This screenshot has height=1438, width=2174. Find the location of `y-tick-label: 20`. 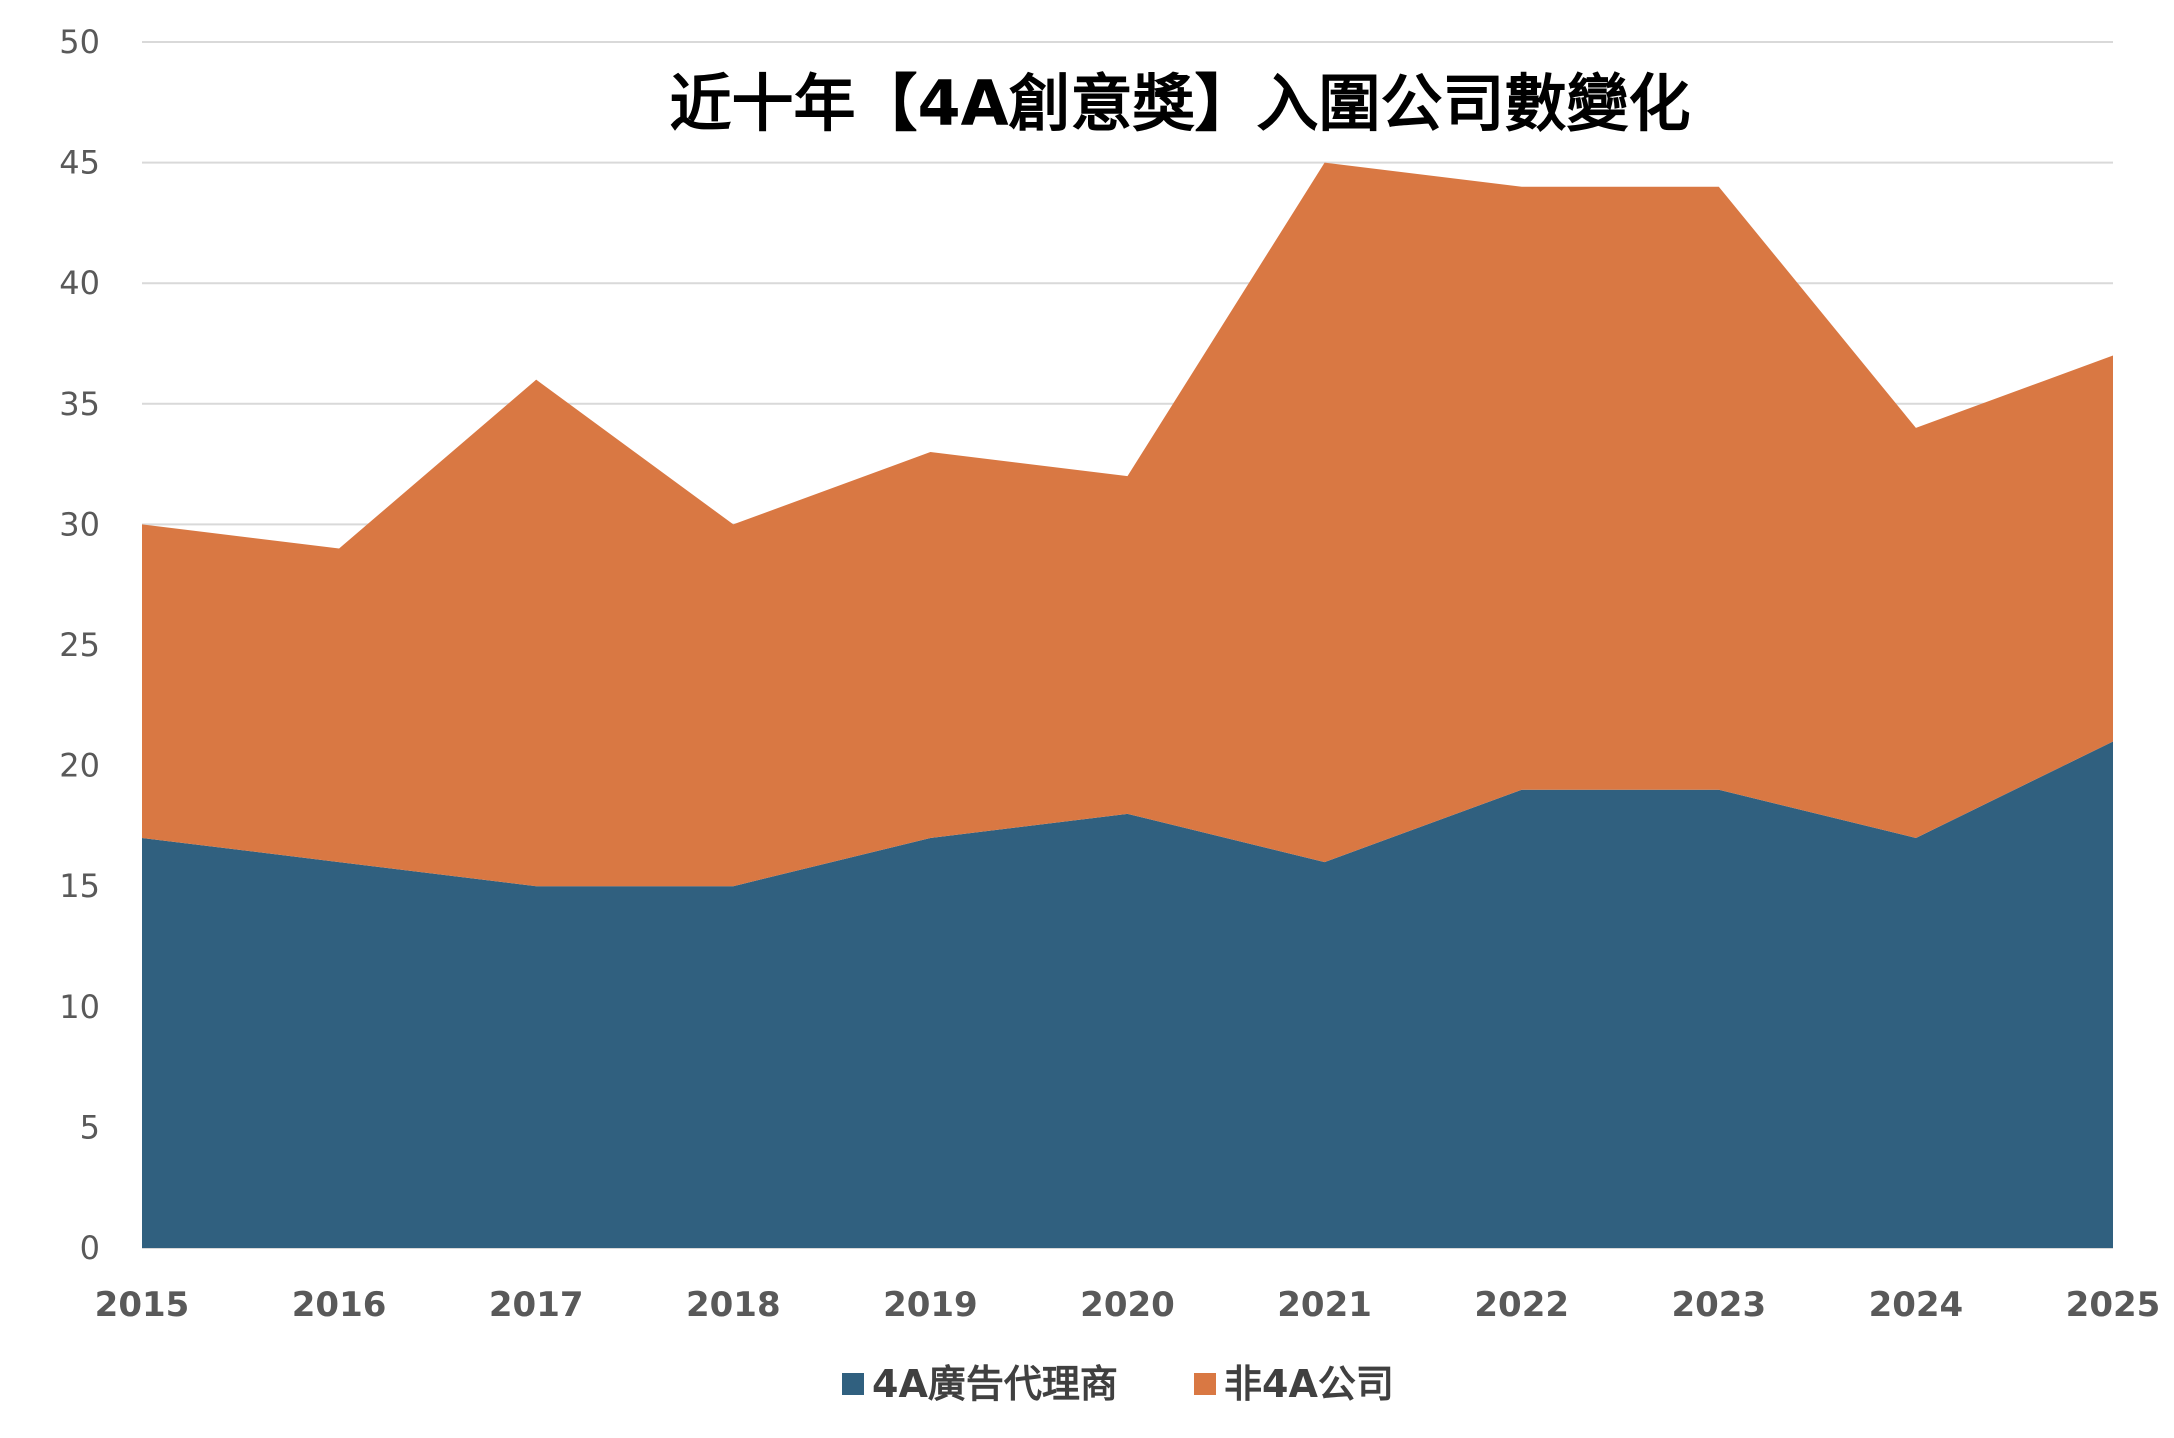

y-tick-label: 20 is located at coordinates (79, 766).